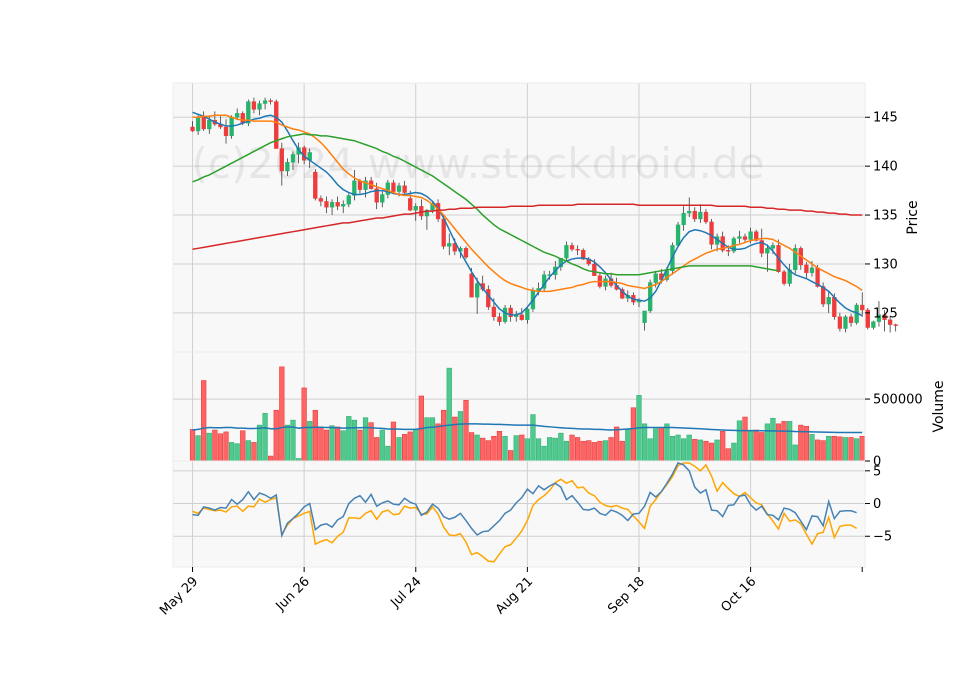 The height and width of the screenshot is (694, 960). What do you see at coordinates (406, 592) in the screenshot?
I see `x-tick-label: Jul 24` at bounding box center [406, 592].